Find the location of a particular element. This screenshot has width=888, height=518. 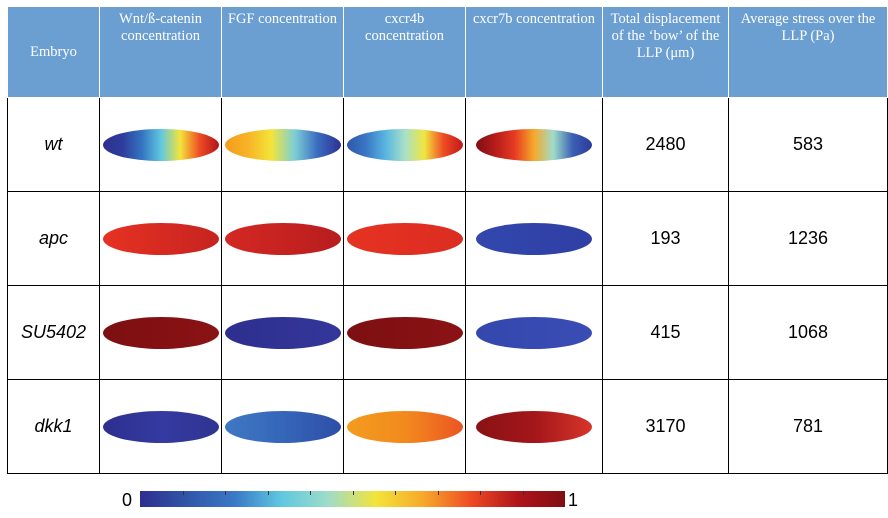

stress-value: 1068 is located at coordinates (808, 332).